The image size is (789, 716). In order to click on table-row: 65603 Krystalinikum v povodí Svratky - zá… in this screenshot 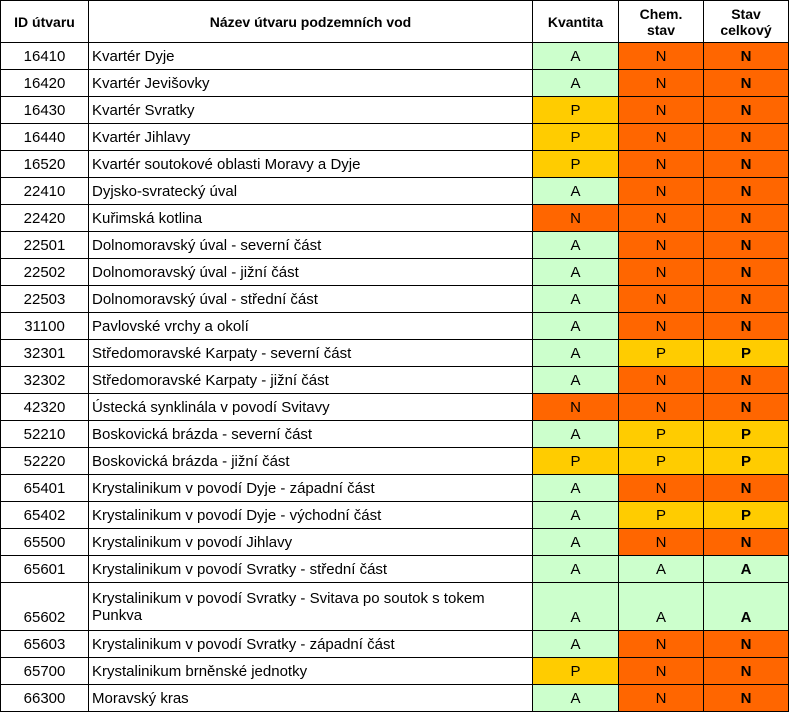, I will do `click(394, 644)`.